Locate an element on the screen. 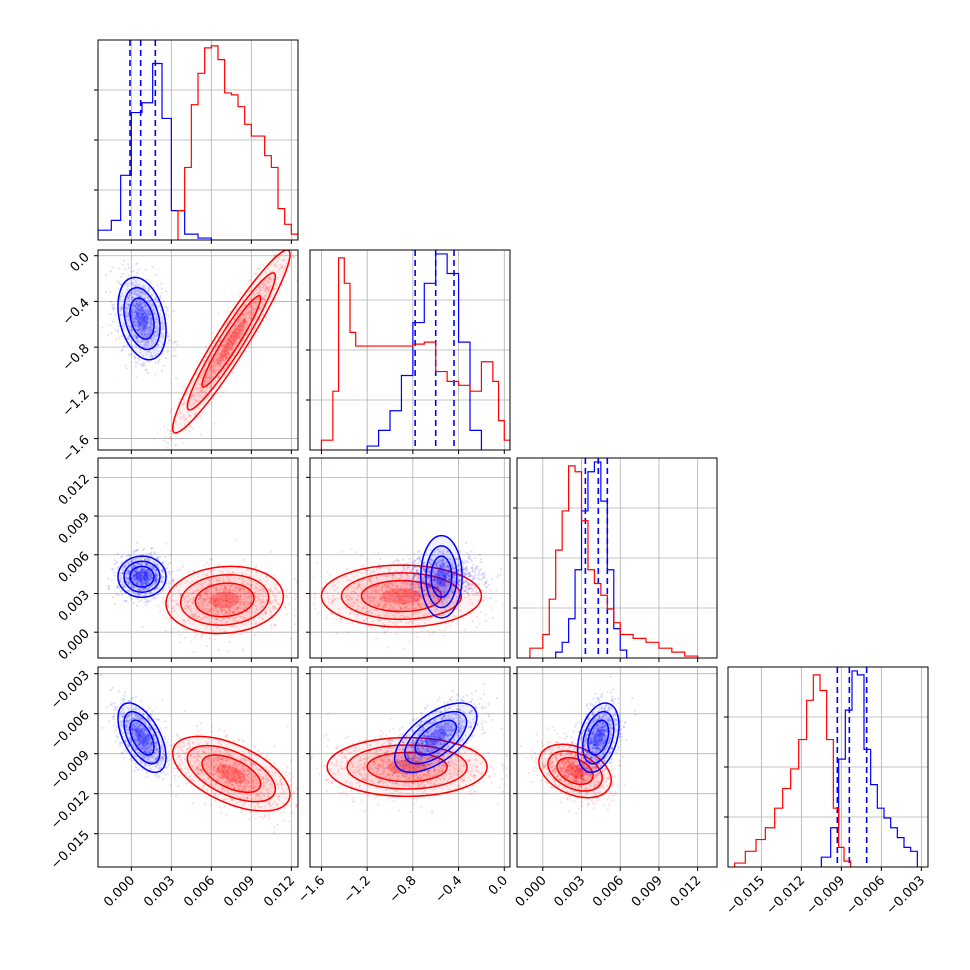  y-tick-label: 0.006 is located at coordinates (74, 567).